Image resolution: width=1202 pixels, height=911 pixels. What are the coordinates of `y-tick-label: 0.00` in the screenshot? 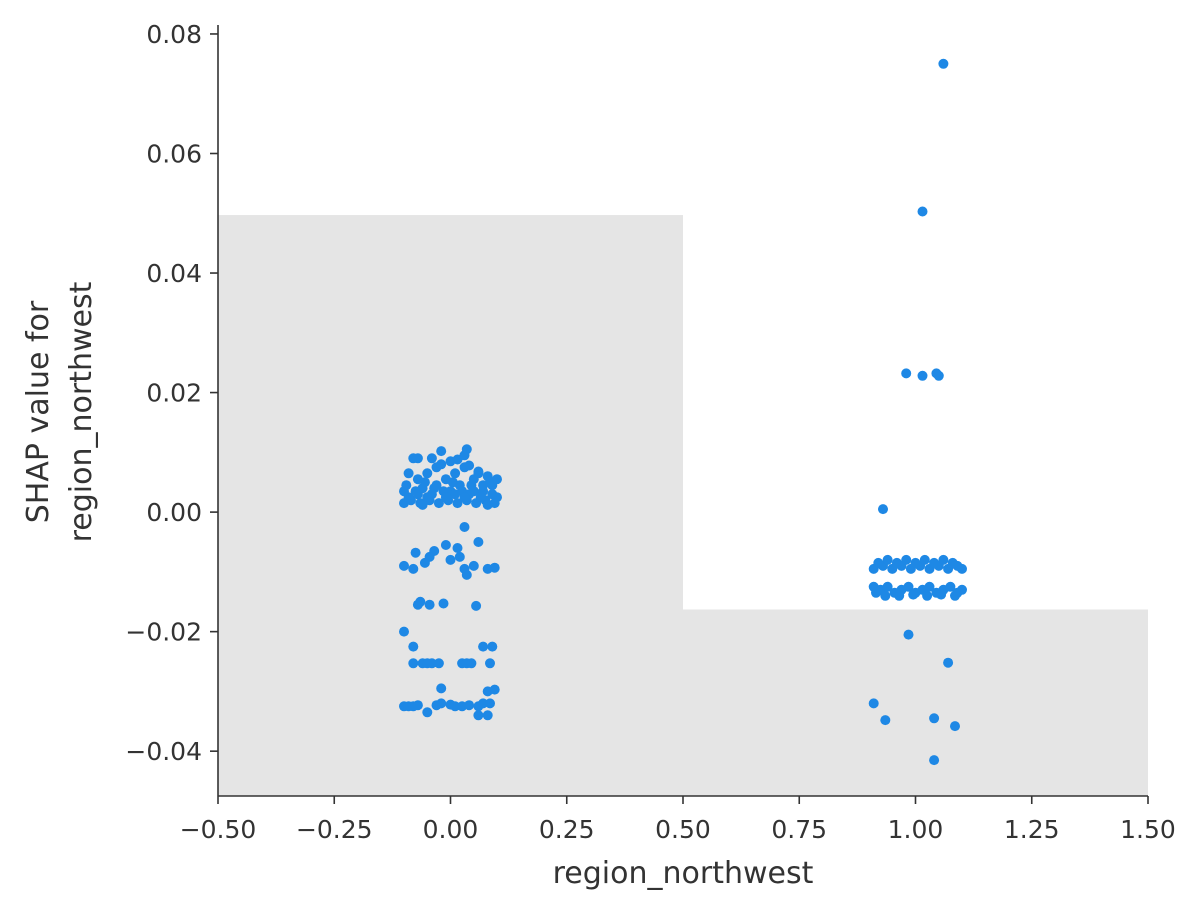 It's located at (174, 512).